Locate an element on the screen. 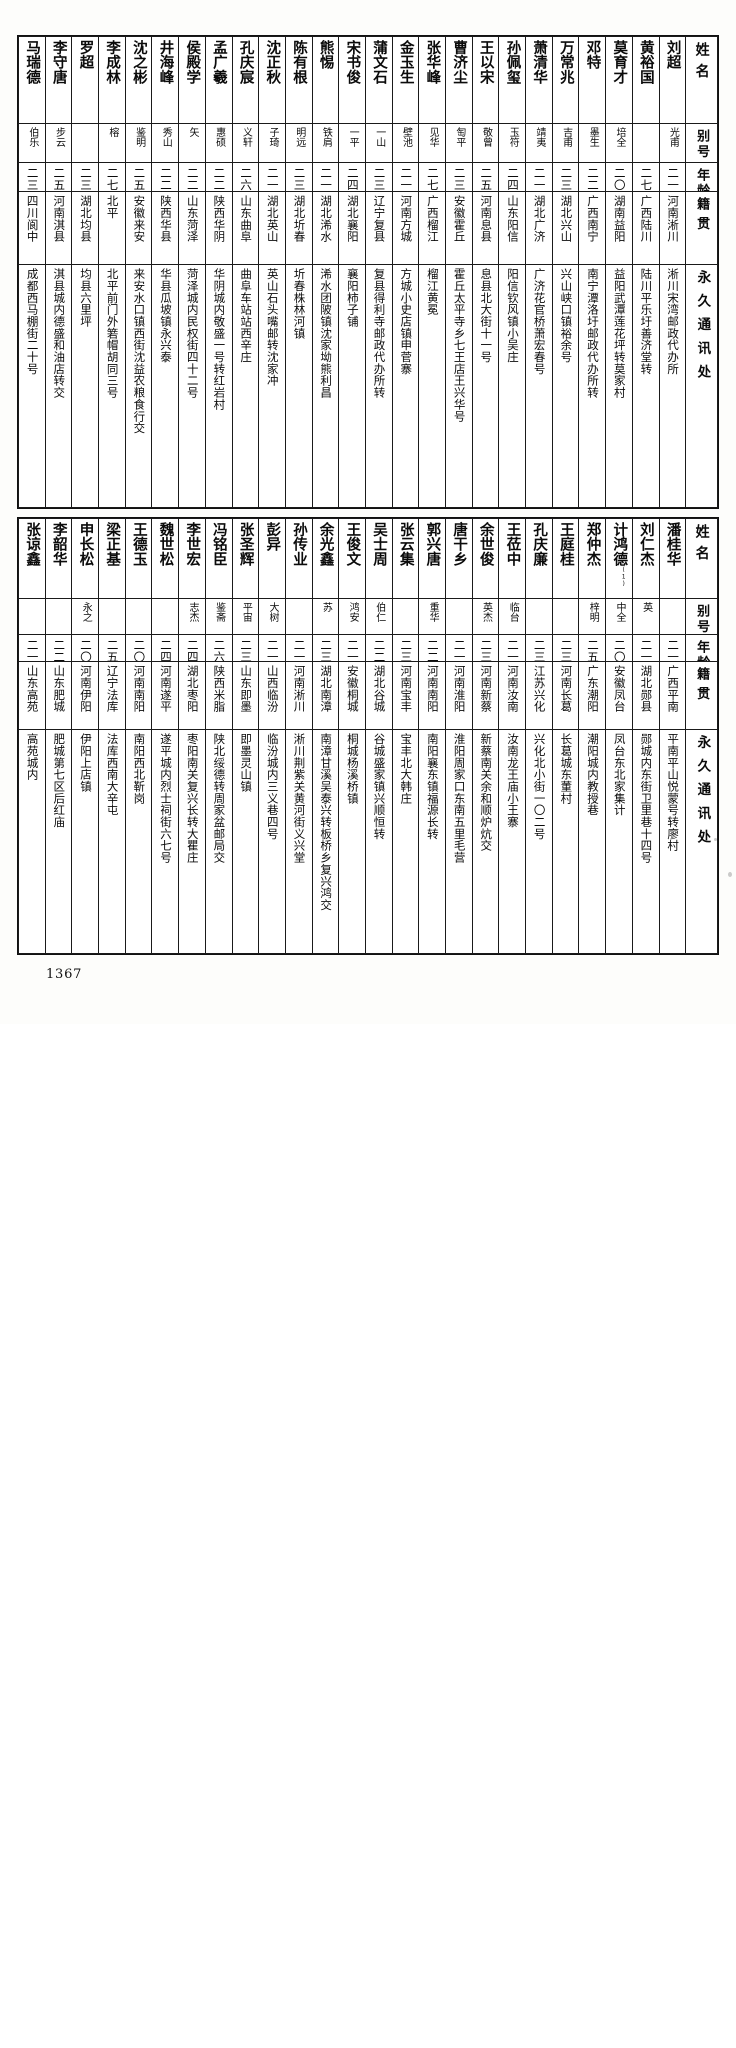 The height and width of the screenshot is (2048, 736). cell-text: 二〇 is located at coordinates (139, 650).